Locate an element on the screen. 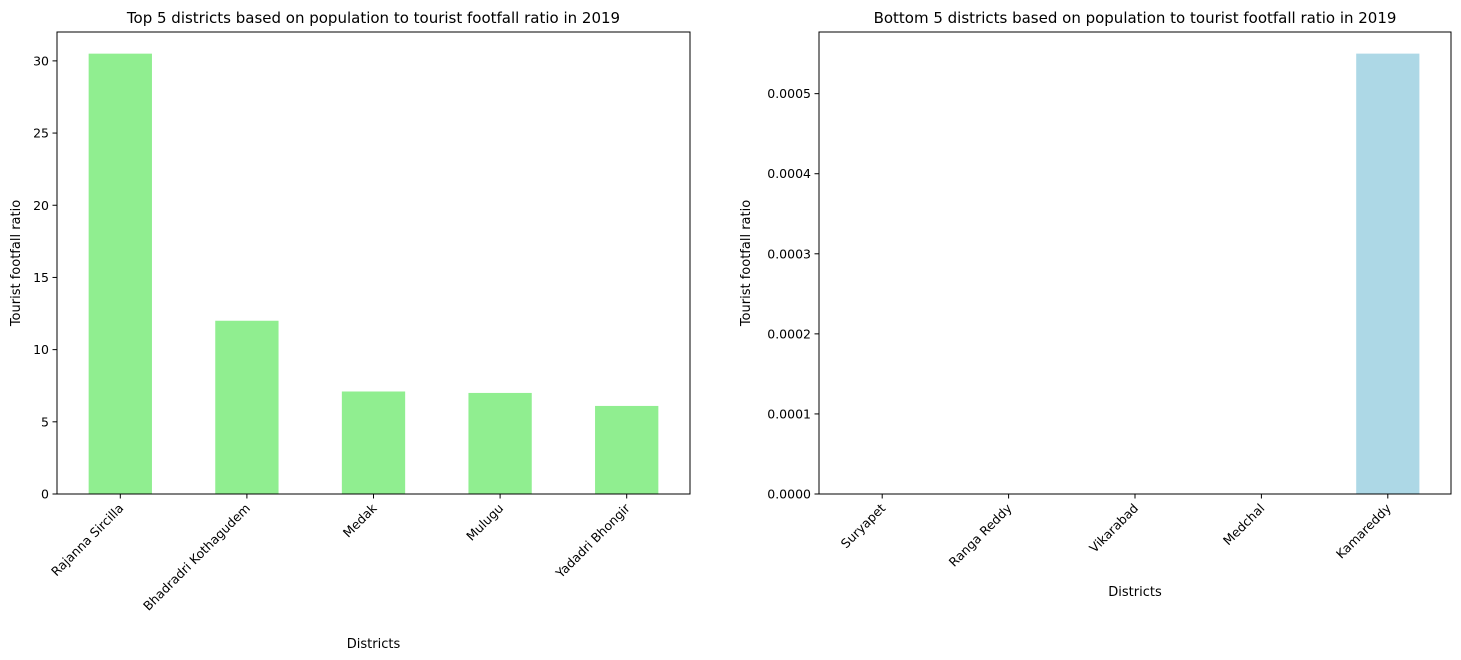  y-tick-label: 0.0004 is located at coordinates (789, 173).